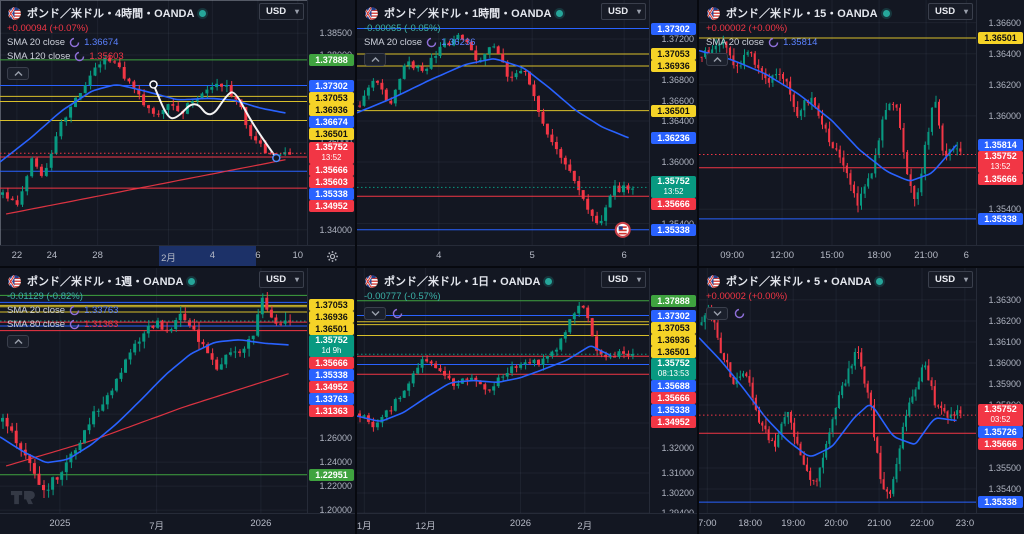 Image resolution: width=1024 pixels, height=534 pixels. I want to click on chart-canvas-1w, so click(153, 390).